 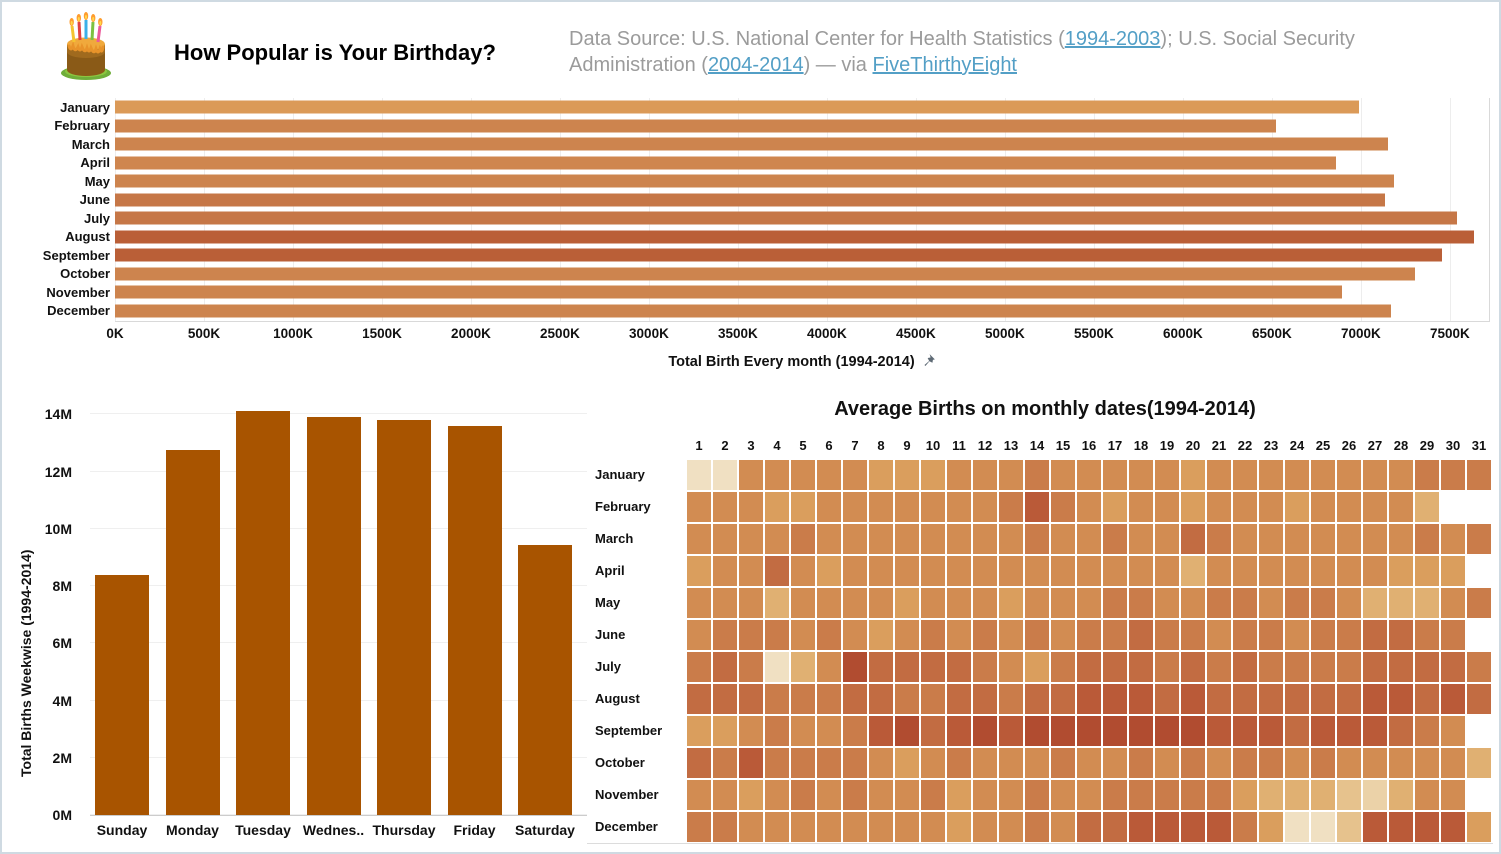 What do you see at coordinates (945, 65) in the screenshot?
I see `link-fivethirtyeight: FiveThirthyEight` at bounding box center [945, 65].